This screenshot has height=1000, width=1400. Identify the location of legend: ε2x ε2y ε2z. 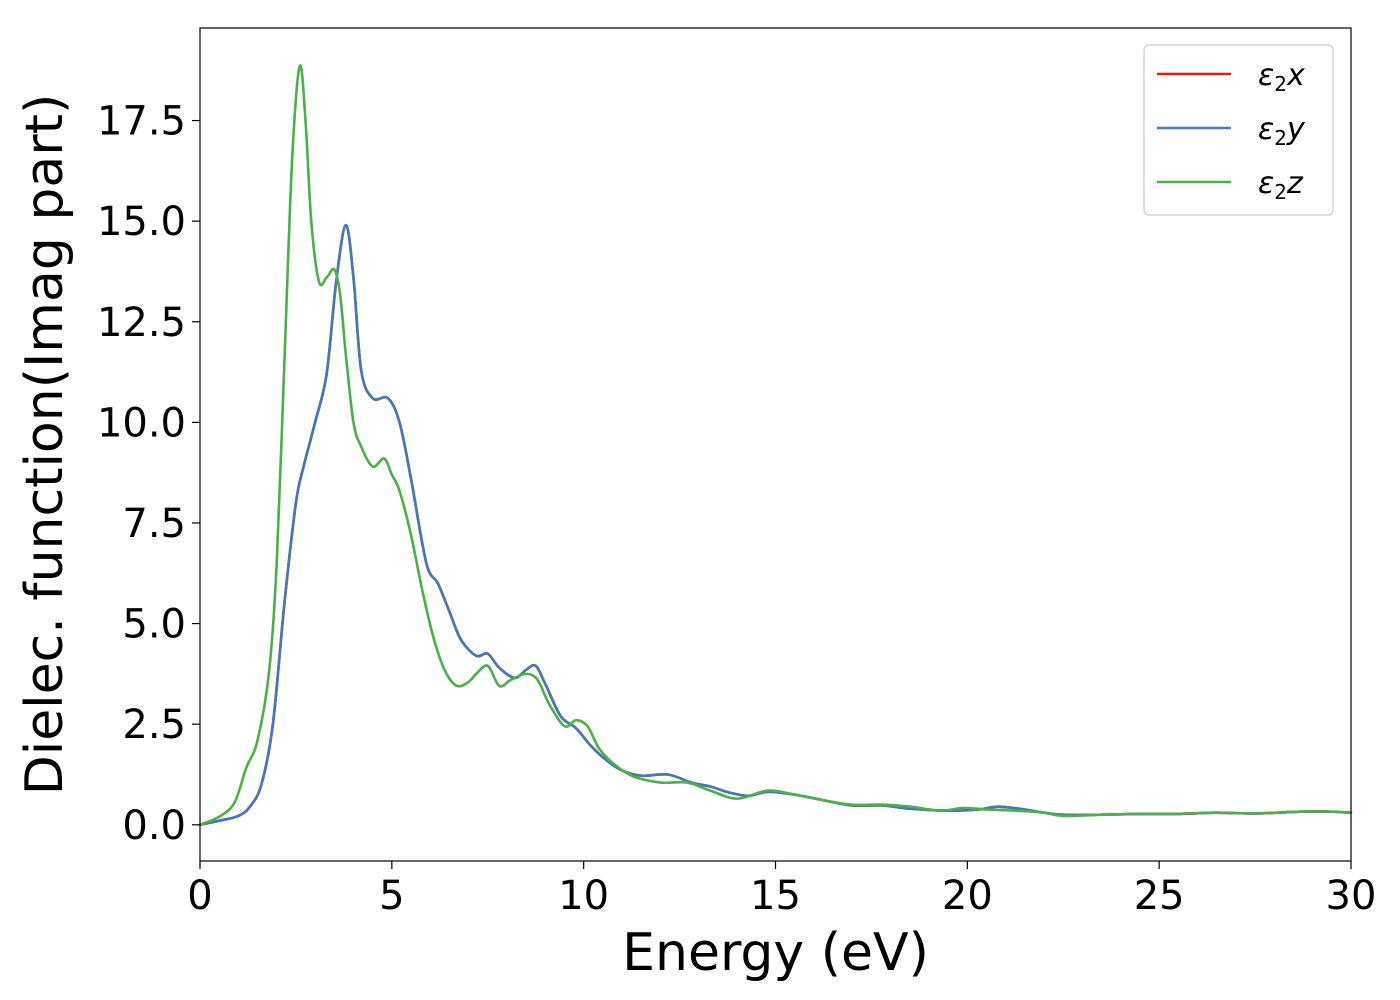
(1238, 130).